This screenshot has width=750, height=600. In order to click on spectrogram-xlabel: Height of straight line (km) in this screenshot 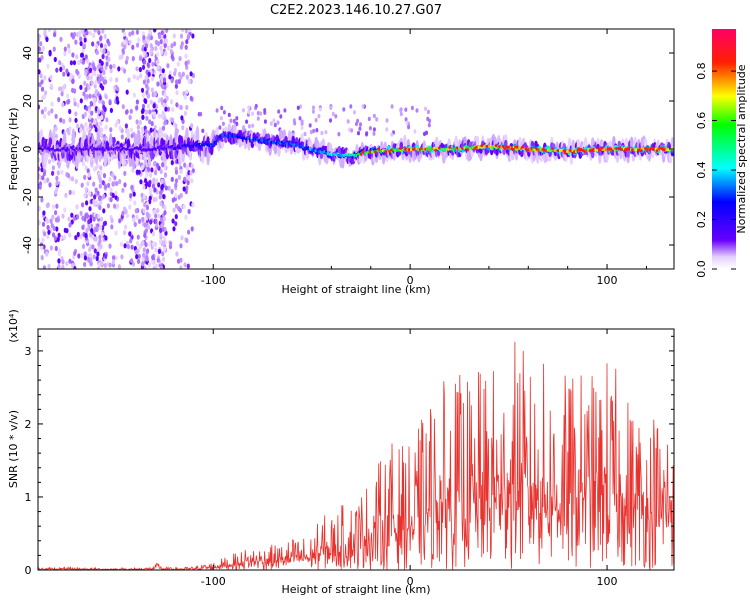, I will do `click(355, 289)`.